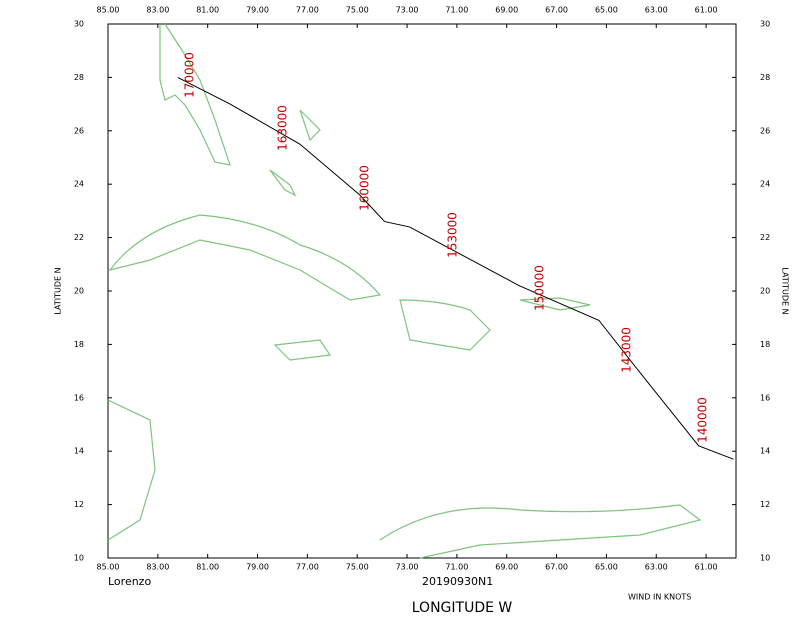  I want to click on y-tick-label-right: 26, so click(765, 130).